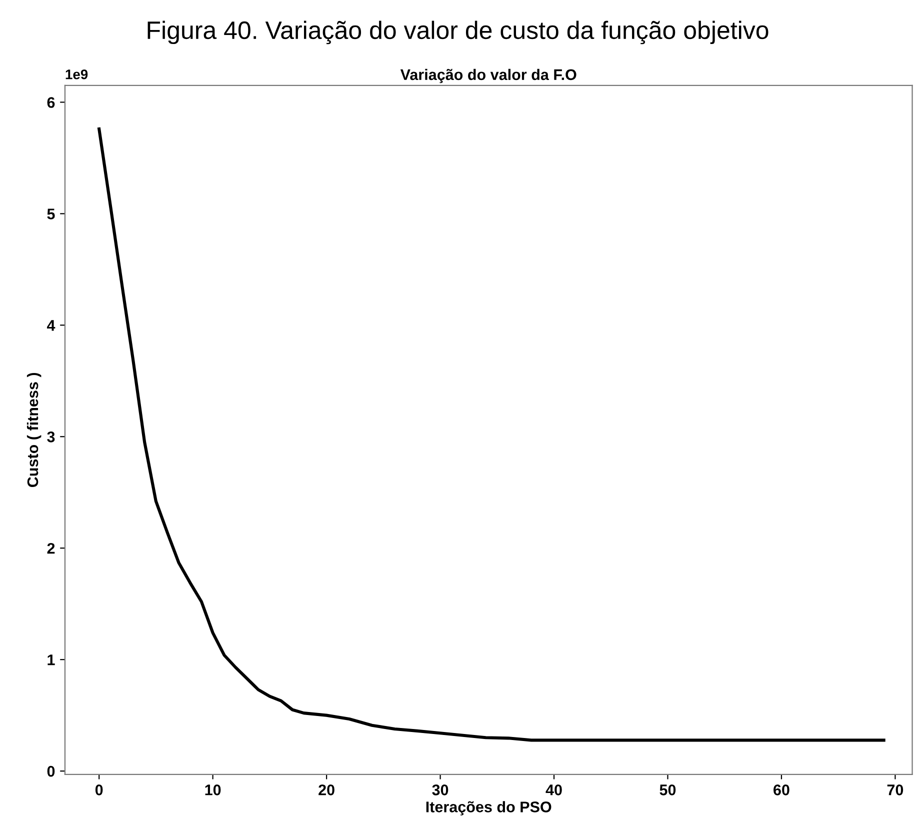  Describe the element at coordinates (782, 790) in the screenshot. I see `x-tick-label: 60` at that location.